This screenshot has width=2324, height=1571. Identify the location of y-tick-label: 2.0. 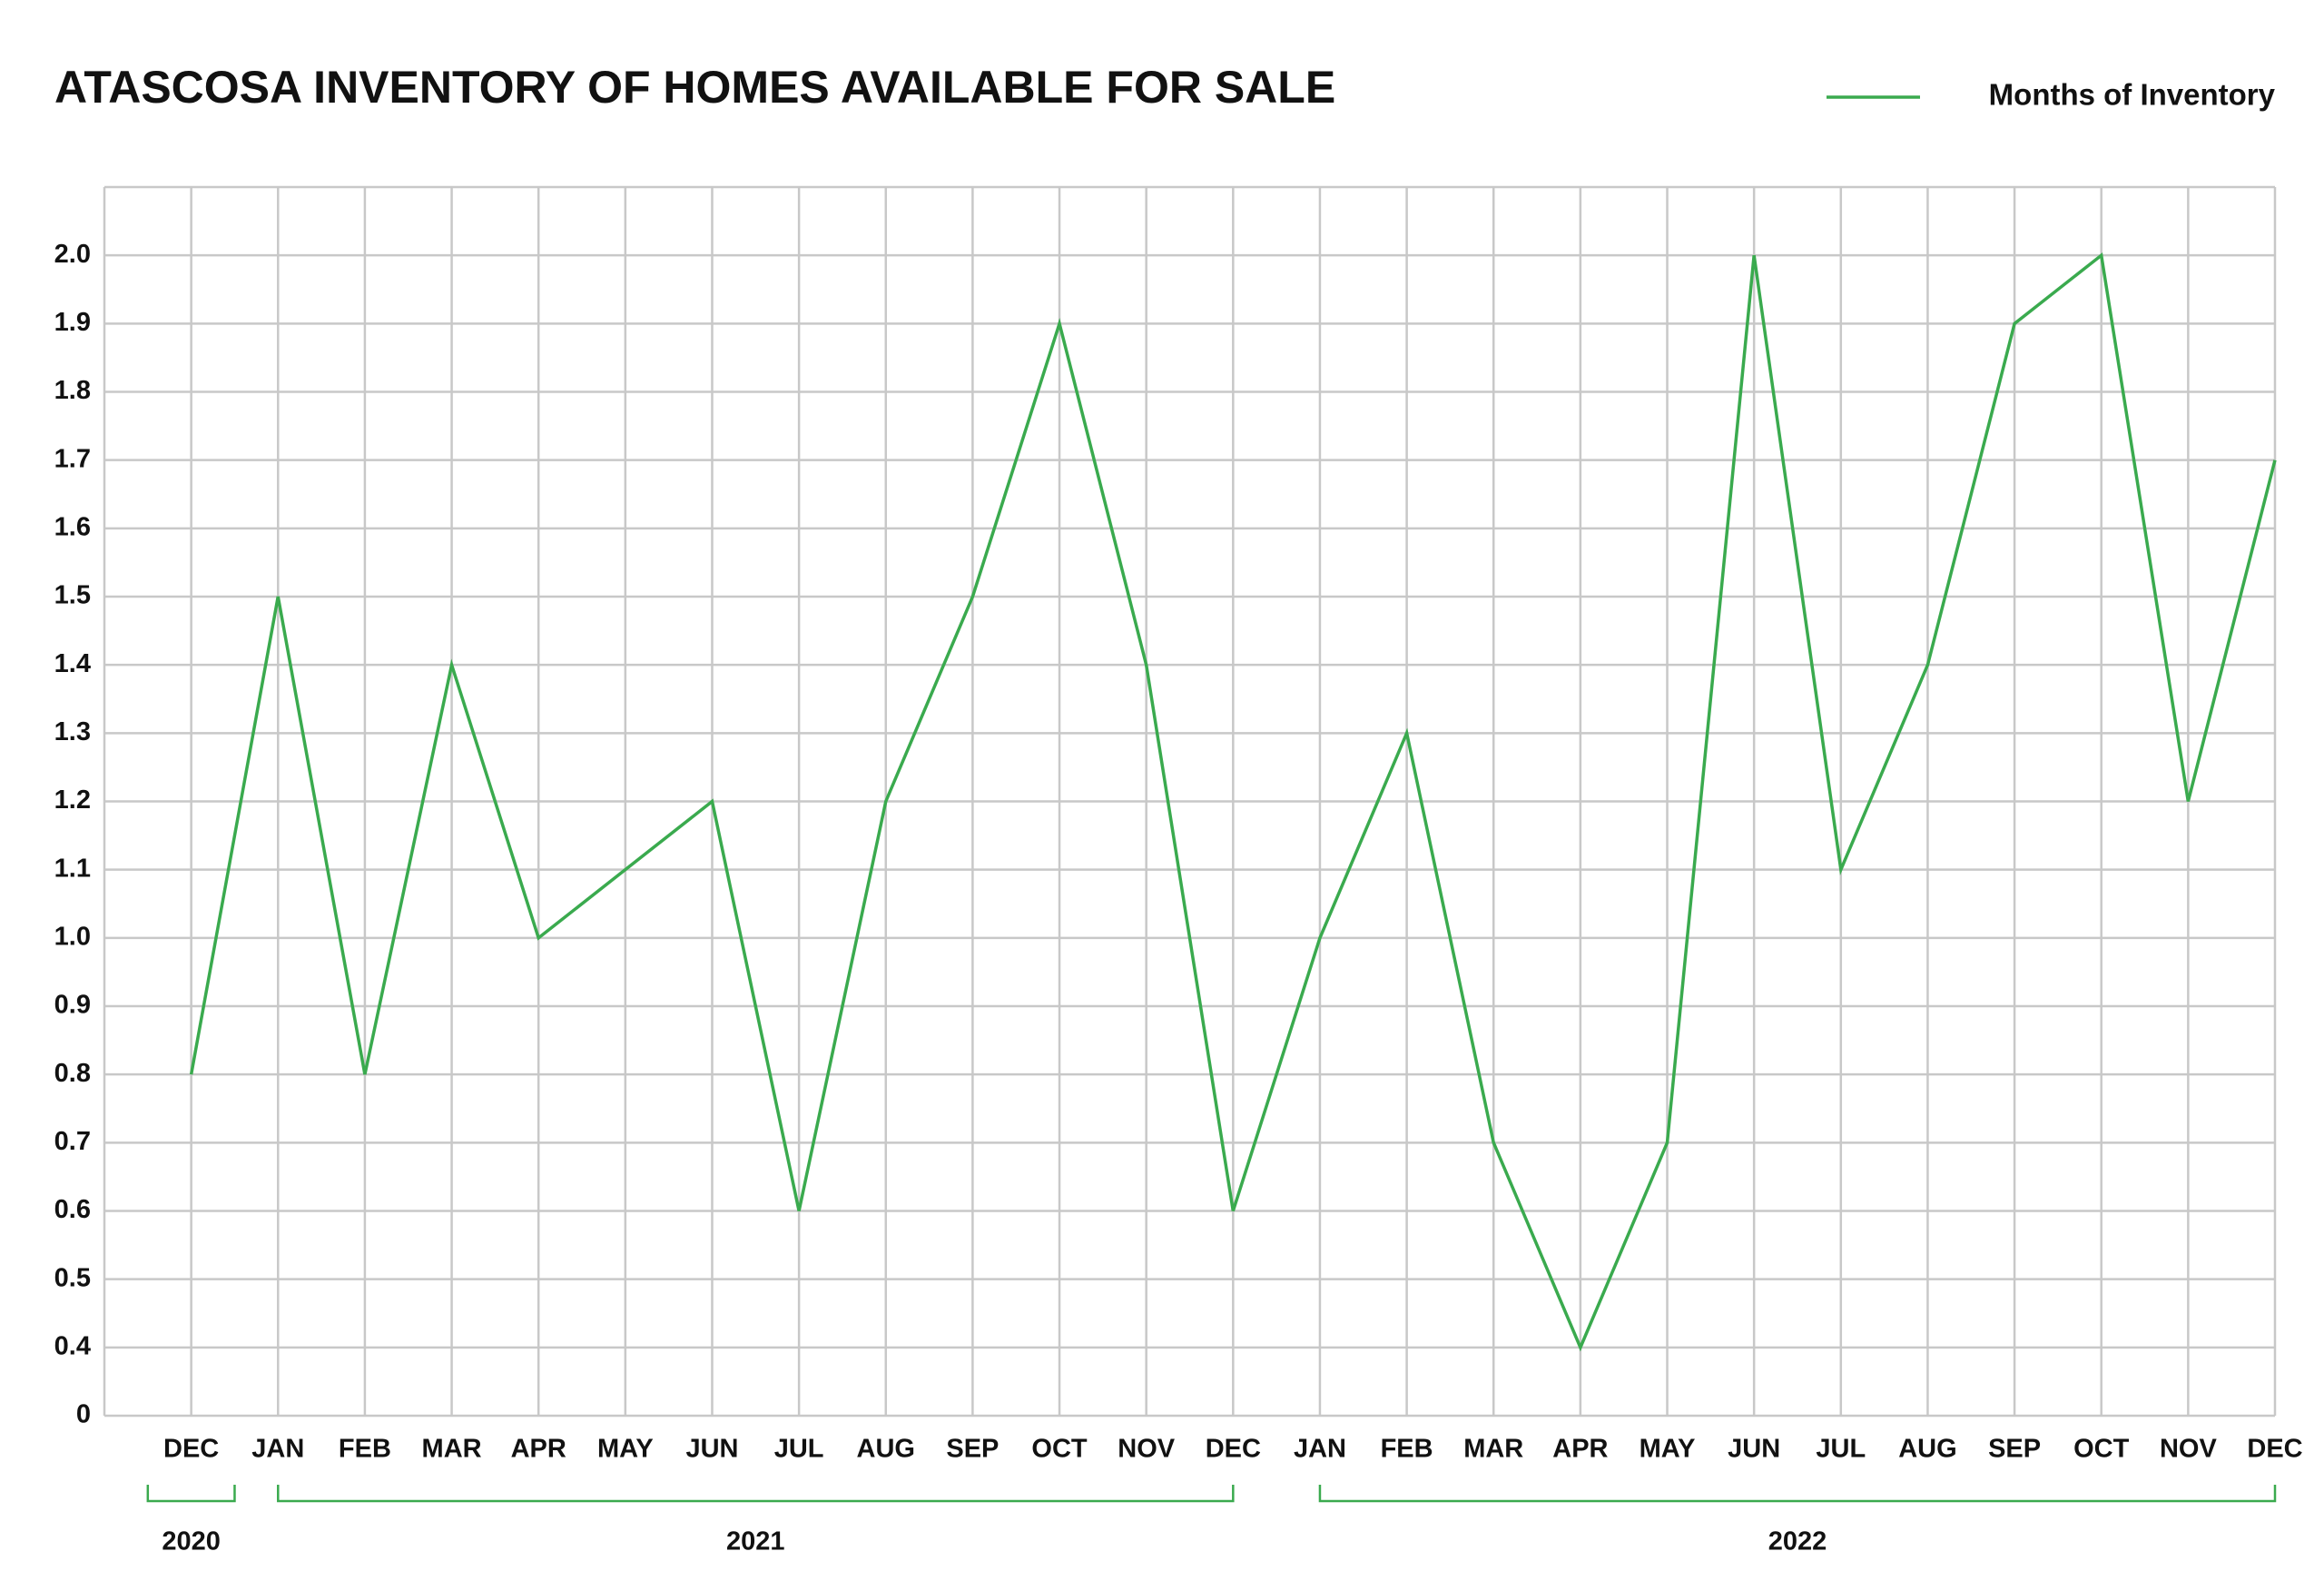
(72, 254).